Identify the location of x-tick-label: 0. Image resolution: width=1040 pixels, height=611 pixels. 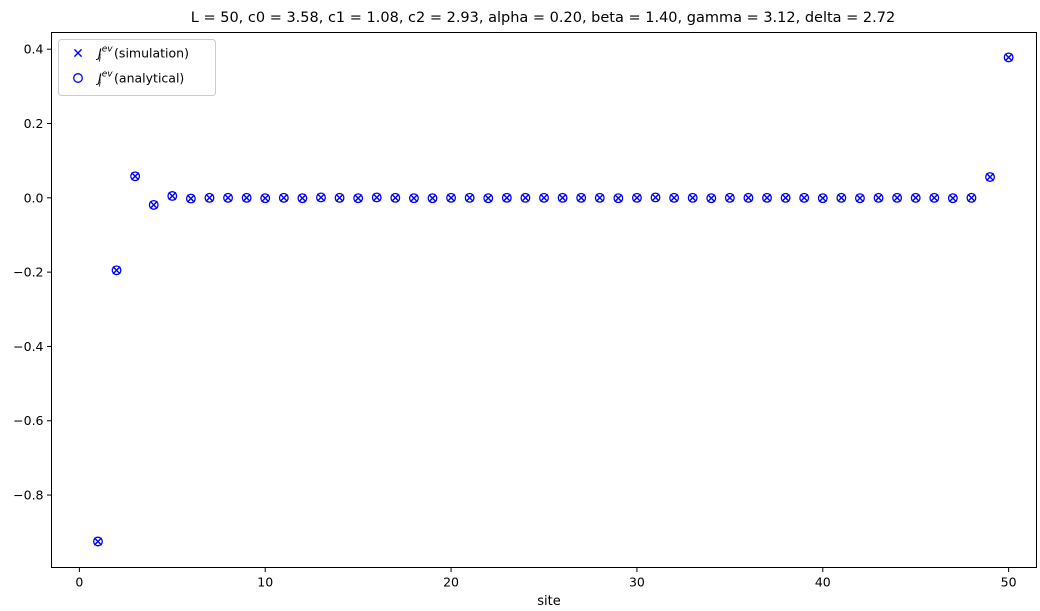
(79, 582).